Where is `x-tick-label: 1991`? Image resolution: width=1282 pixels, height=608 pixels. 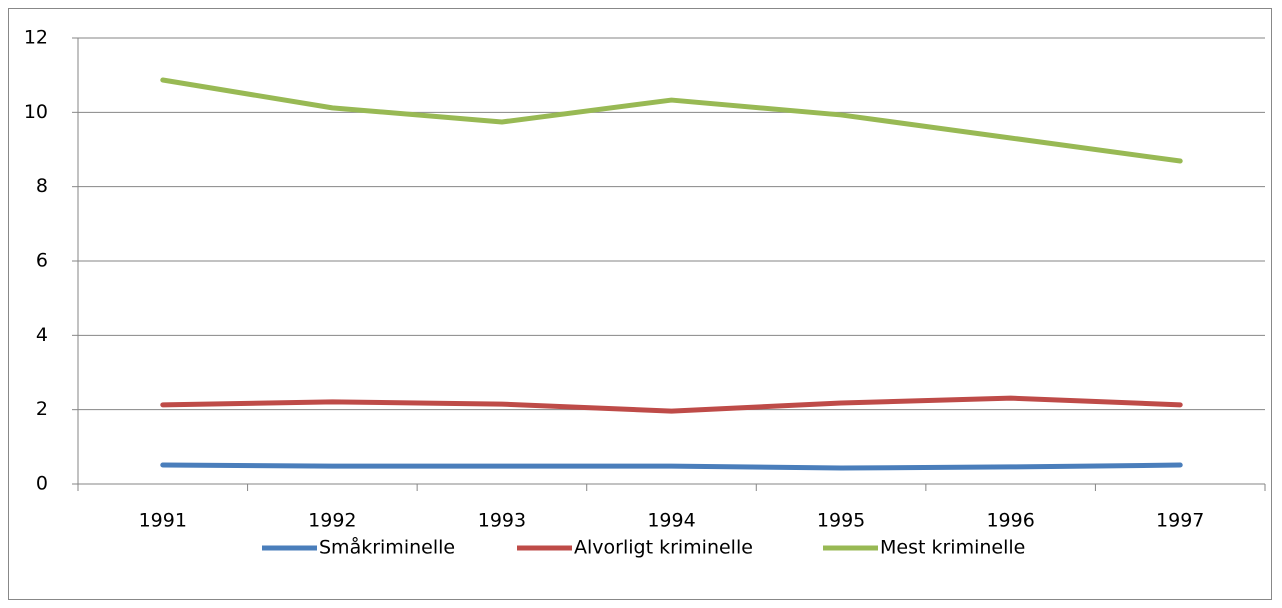 x-tick-label: 1991 is located at coordinates (163, 521).